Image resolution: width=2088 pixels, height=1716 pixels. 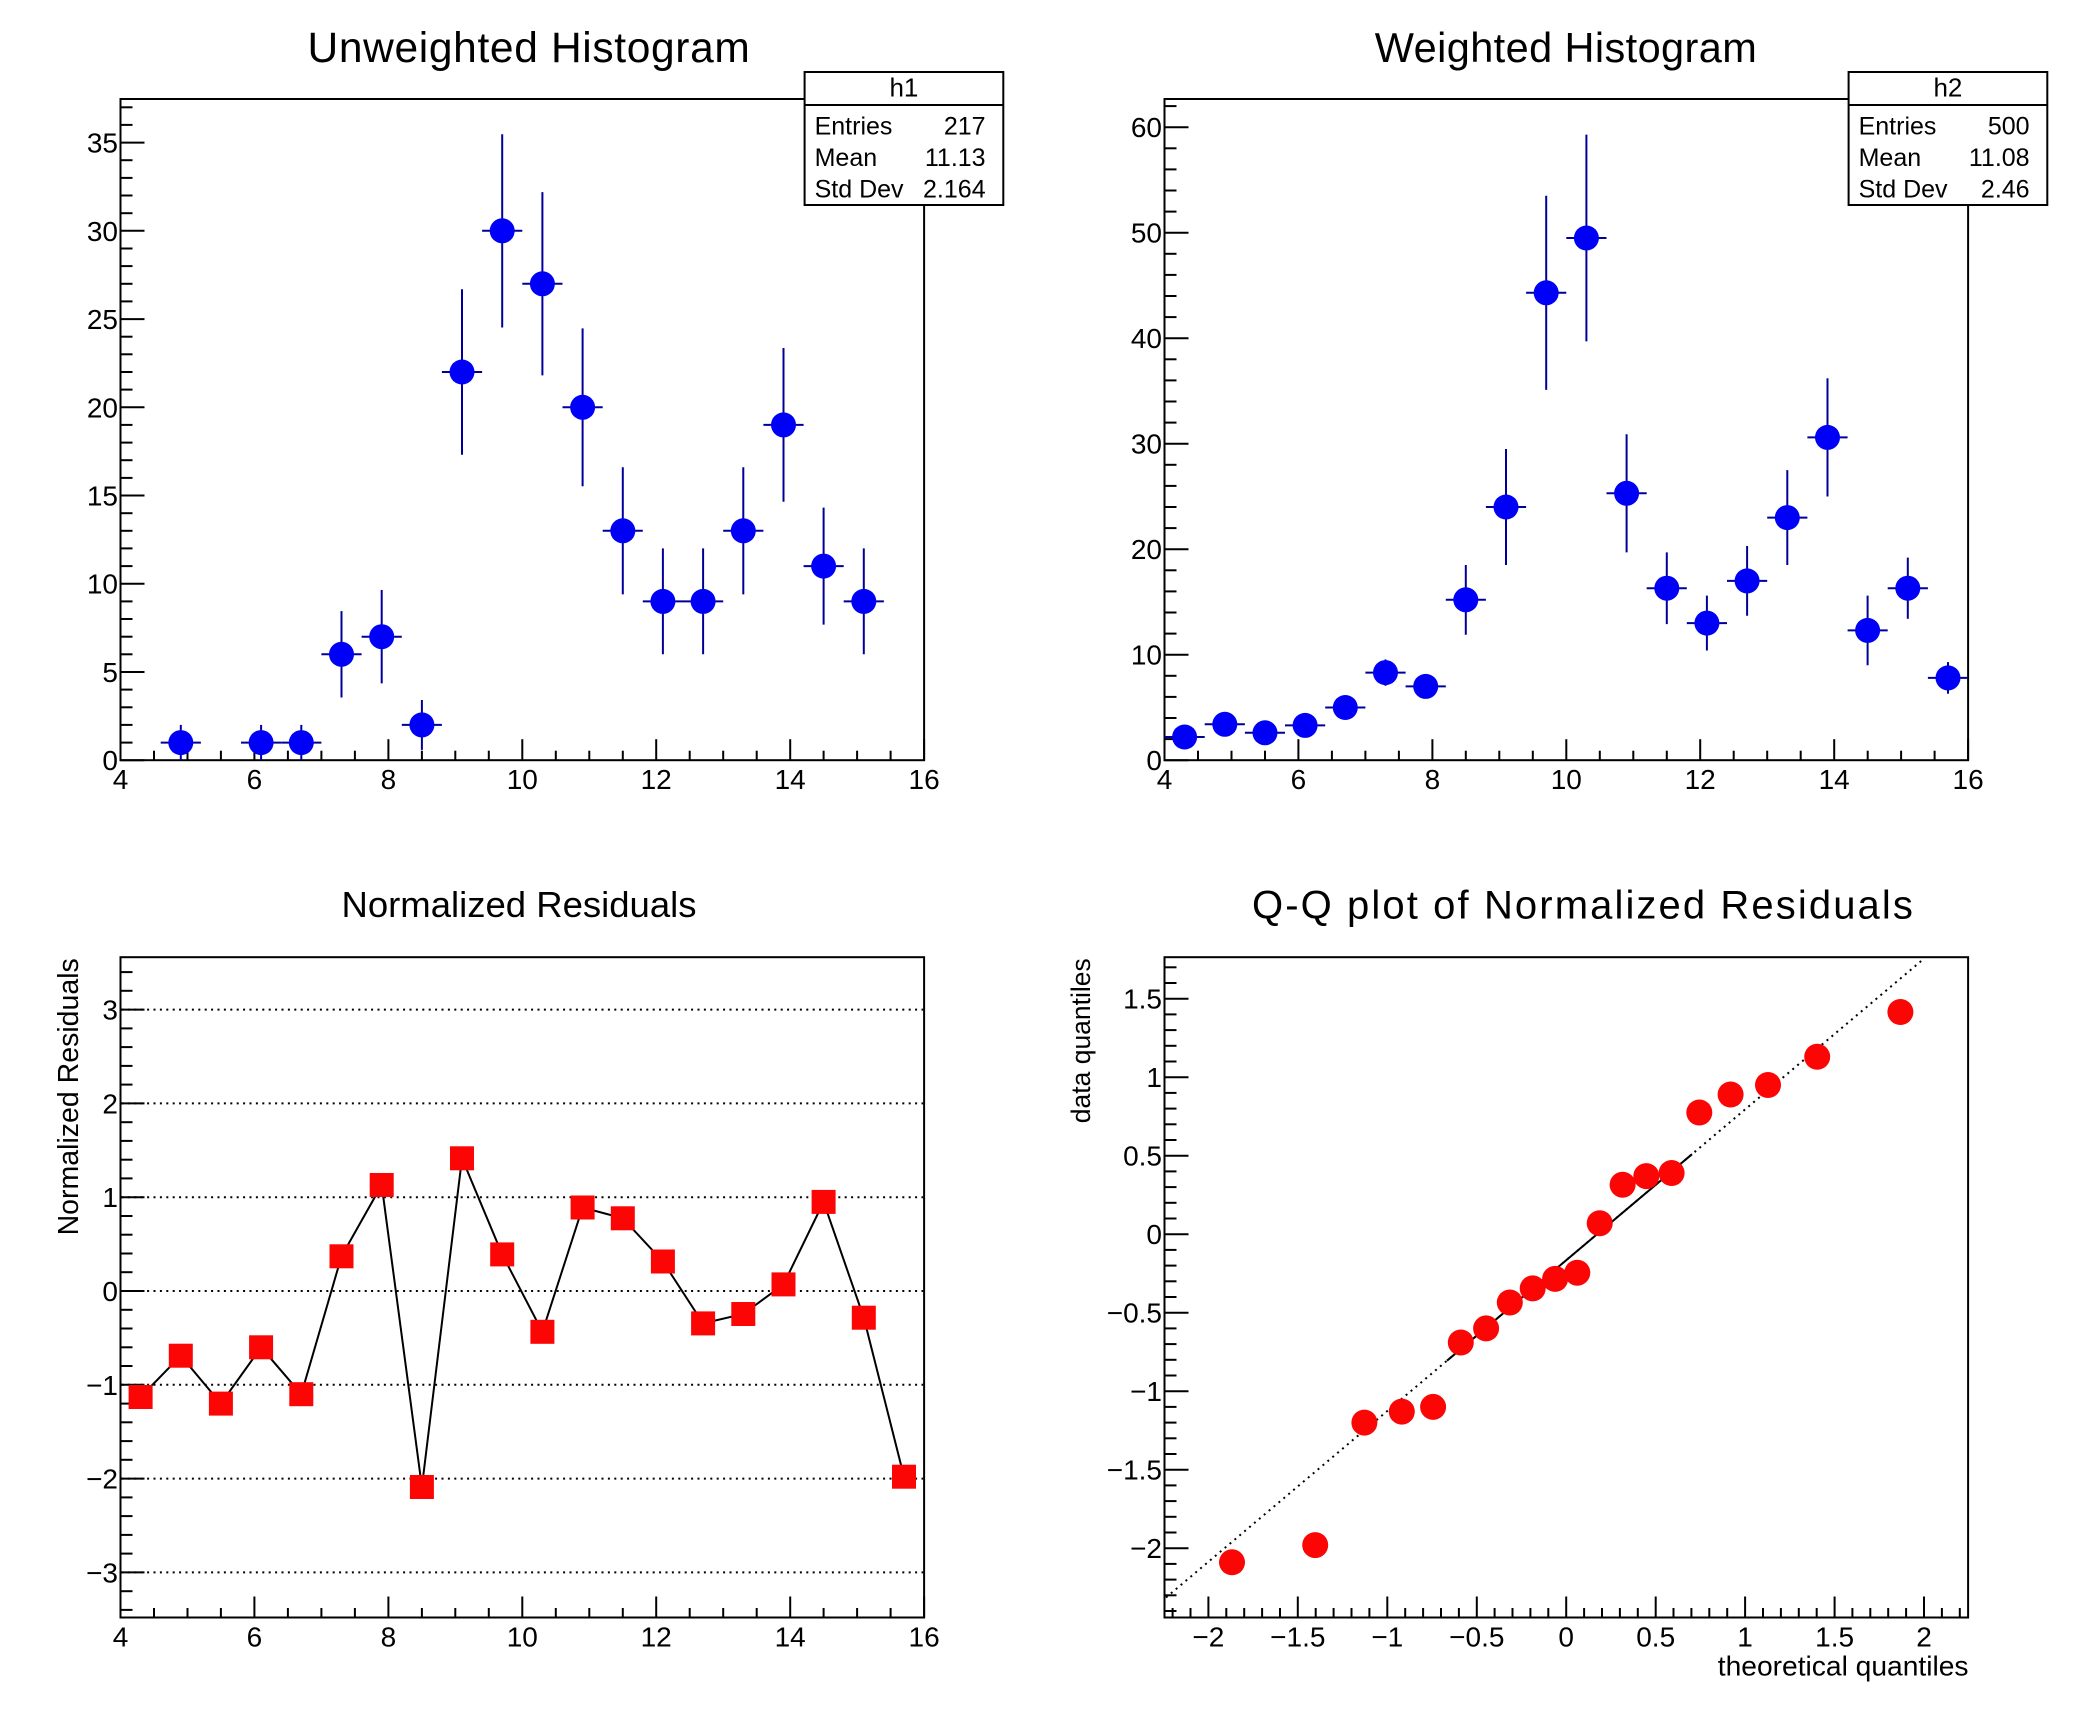 I want to click on svg-text: 5, so click(x=110, y=672).